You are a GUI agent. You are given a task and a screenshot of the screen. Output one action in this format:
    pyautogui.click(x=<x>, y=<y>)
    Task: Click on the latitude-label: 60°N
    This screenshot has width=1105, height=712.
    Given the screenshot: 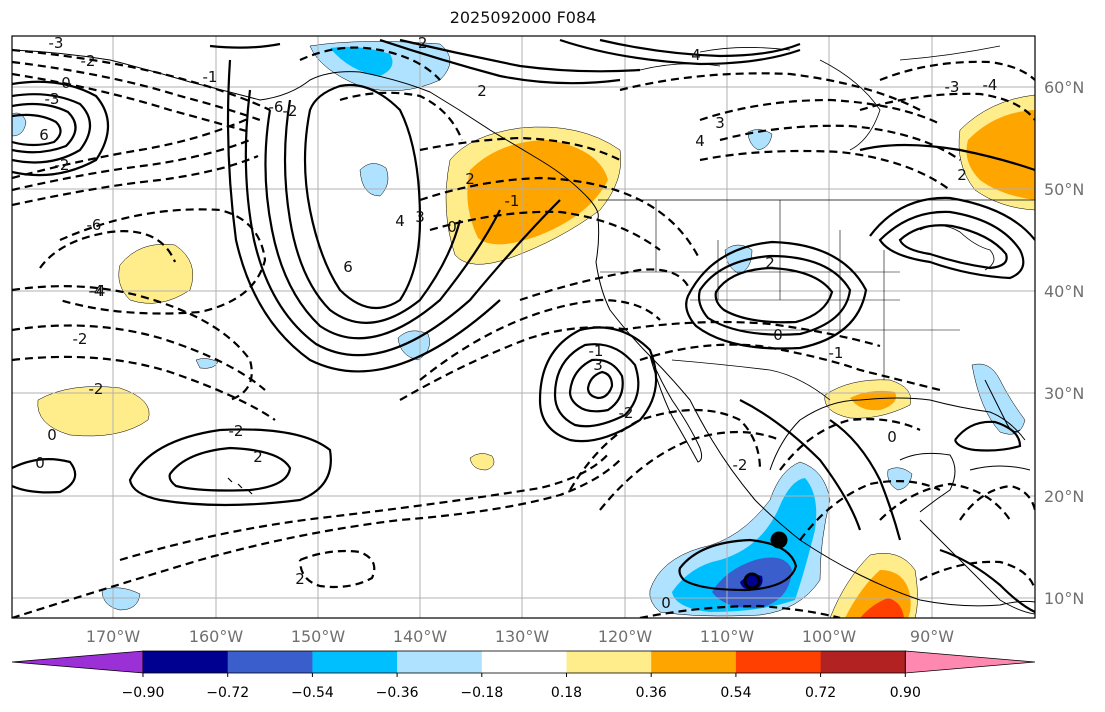 What is the action you would take?
    pyautogui.click(x=1064, y=87)
    